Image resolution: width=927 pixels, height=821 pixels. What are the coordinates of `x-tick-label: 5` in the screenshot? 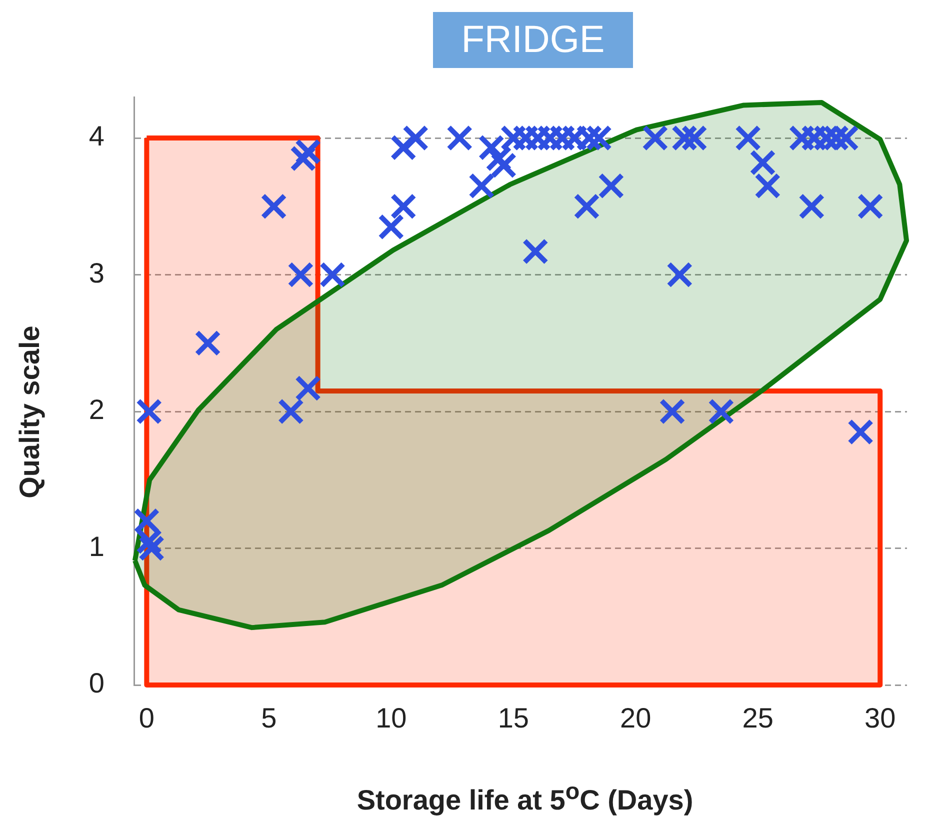 It's located at (269, 718).